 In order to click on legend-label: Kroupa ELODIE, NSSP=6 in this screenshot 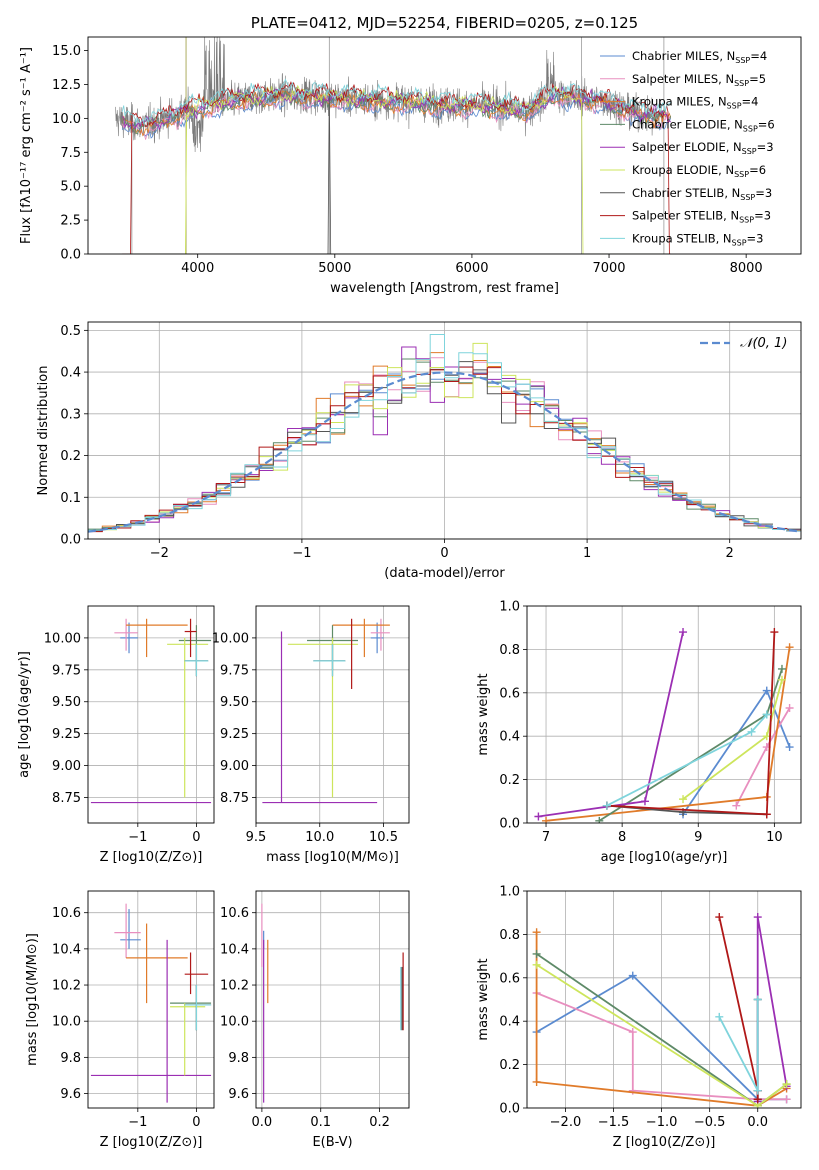, I will do `click(699, 171)`.